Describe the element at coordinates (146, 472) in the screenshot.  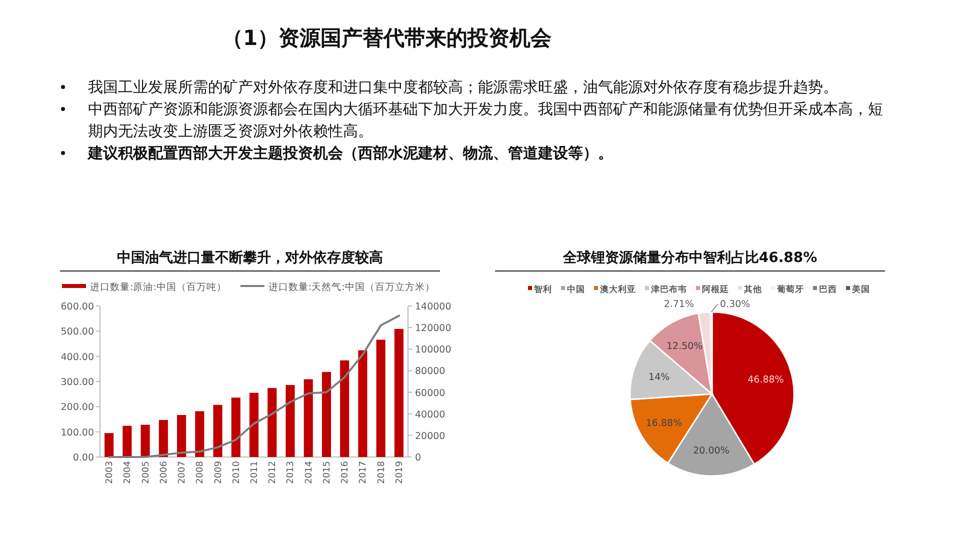
I see `x-tick-label: 2005` at that location.